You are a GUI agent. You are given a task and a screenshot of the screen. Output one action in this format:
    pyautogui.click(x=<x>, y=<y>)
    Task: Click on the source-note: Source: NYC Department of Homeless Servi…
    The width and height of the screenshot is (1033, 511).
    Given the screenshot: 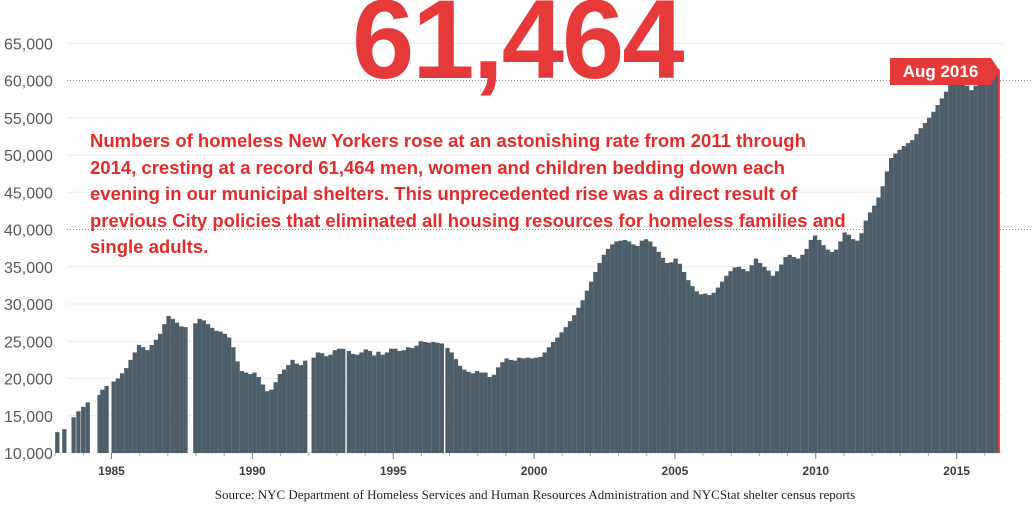 What is the action you would take?
    pyautogui.click(x=535, y=494)
    